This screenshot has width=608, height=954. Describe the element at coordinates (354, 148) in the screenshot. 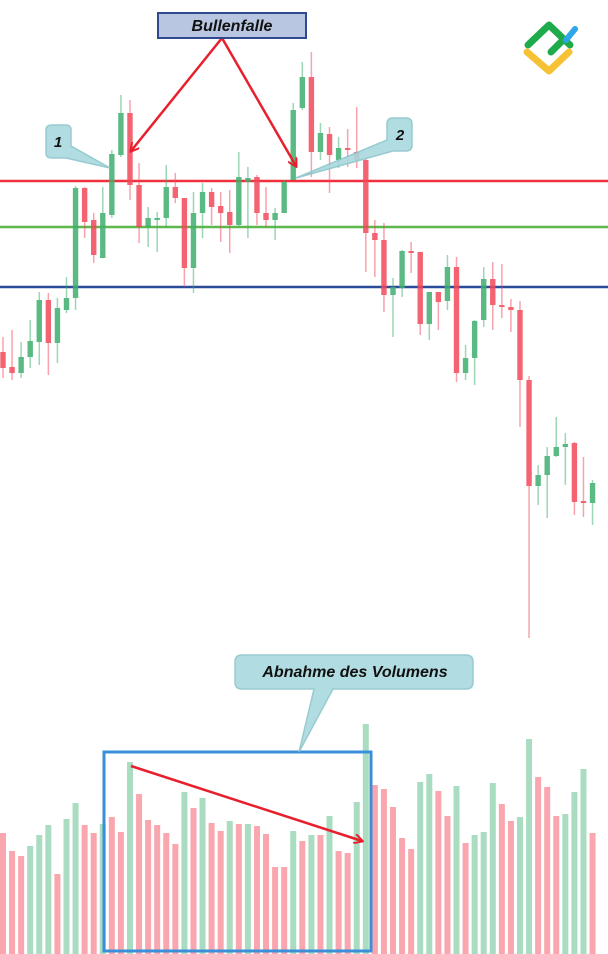

I see `callout-2: 2` at that location.